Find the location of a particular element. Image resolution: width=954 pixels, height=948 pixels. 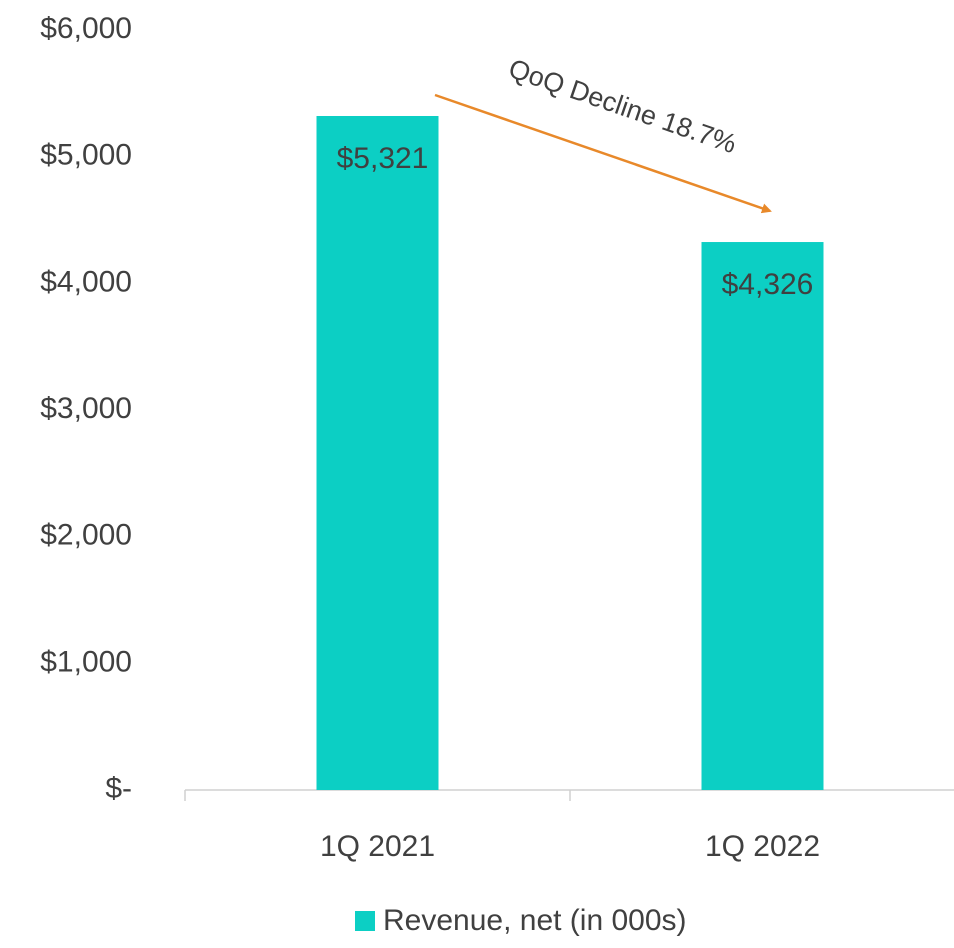

y-tick-label: $- is located at coordinates (118, 788).